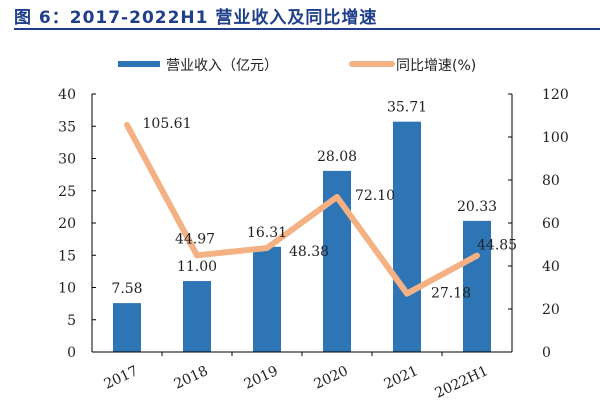 This screenshot has height=400, width=600. Describe the element at coordinates (401, 378) in the screenshot. I see `x-tick-label: 2021` at that location.